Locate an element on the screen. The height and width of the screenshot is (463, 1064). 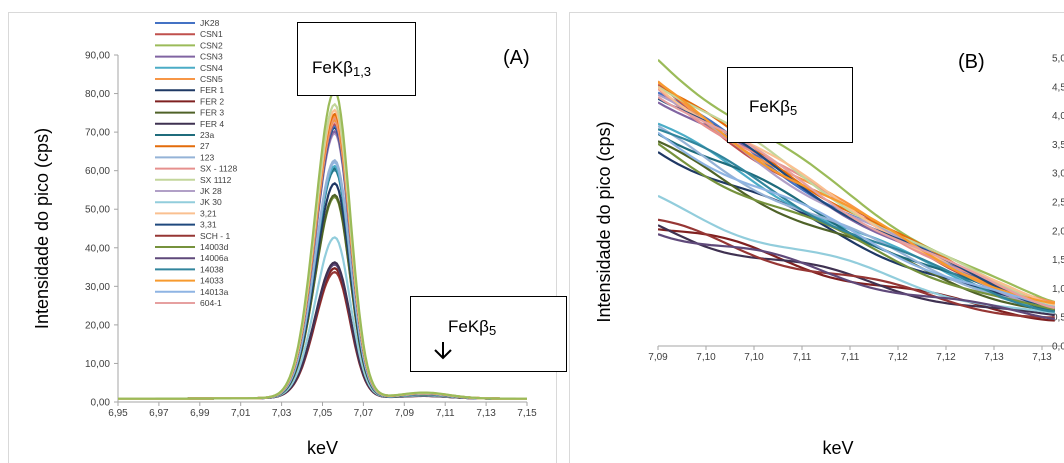
legend-label: CSN2 is located at coordinates (211, 45).